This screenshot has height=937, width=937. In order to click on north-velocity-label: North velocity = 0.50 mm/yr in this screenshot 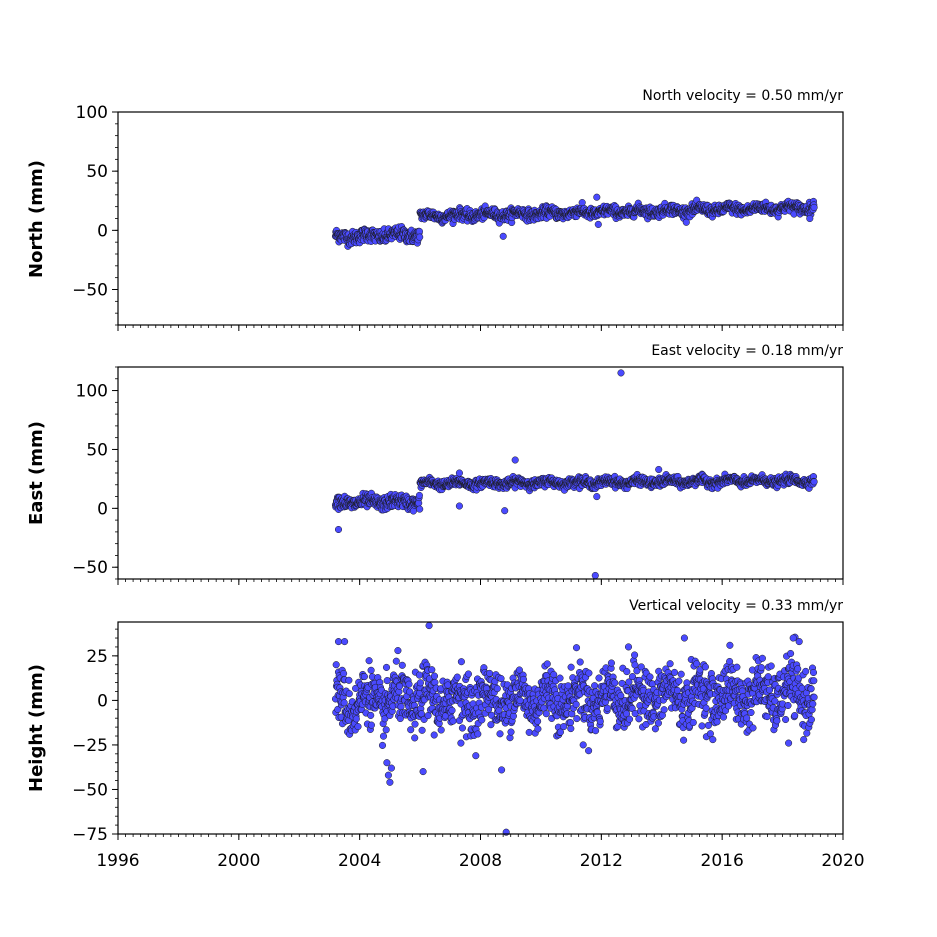, I will do `click(742, 96)`.